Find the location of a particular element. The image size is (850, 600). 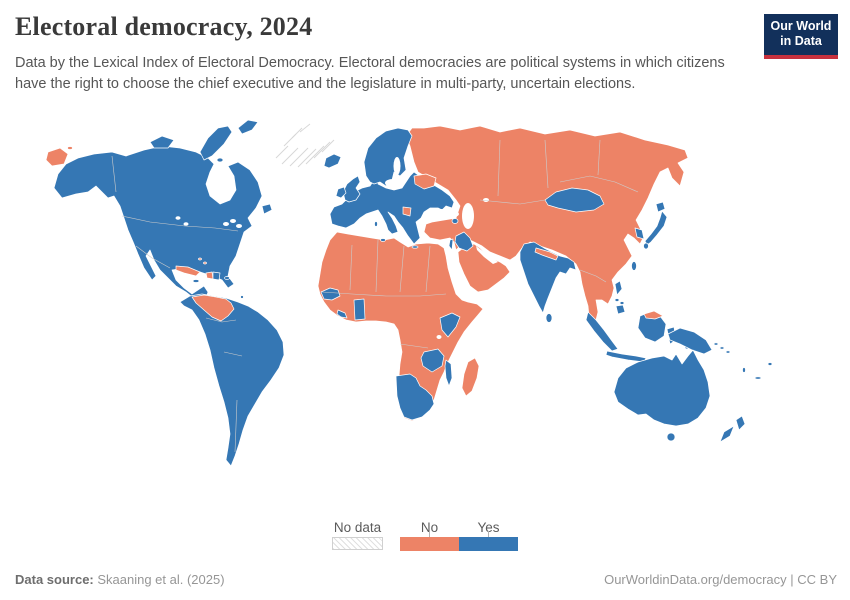

region-armenia is located at coordinates (455, 221).